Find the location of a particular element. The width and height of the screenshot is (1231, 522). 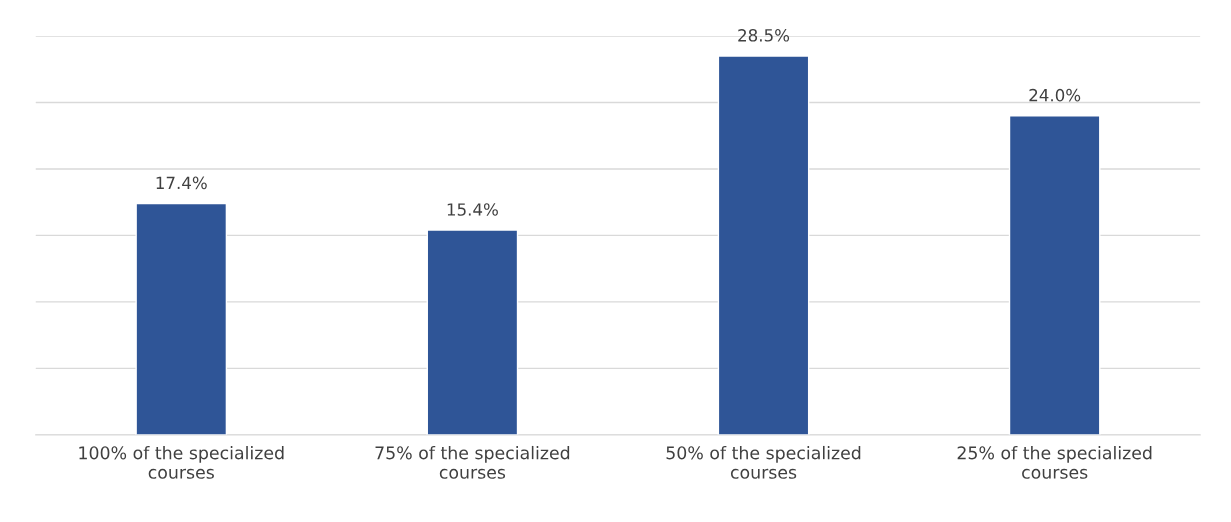

data-label: 28.5% is located at coordinates (764, 35).